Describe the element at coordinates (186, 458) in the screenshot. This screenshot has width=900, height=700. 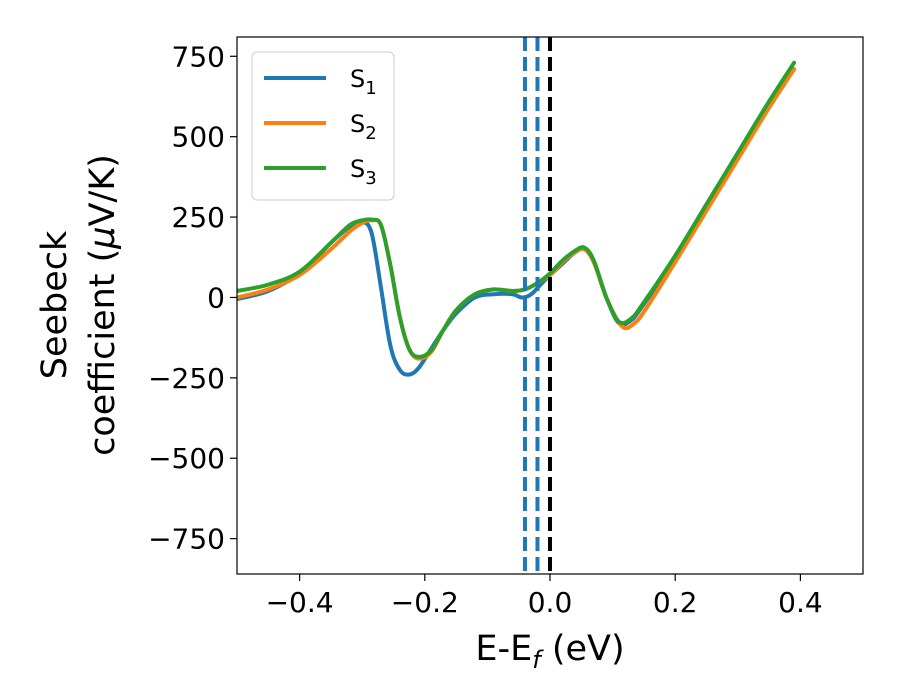
I see `y-tick-label: −500` at that location.